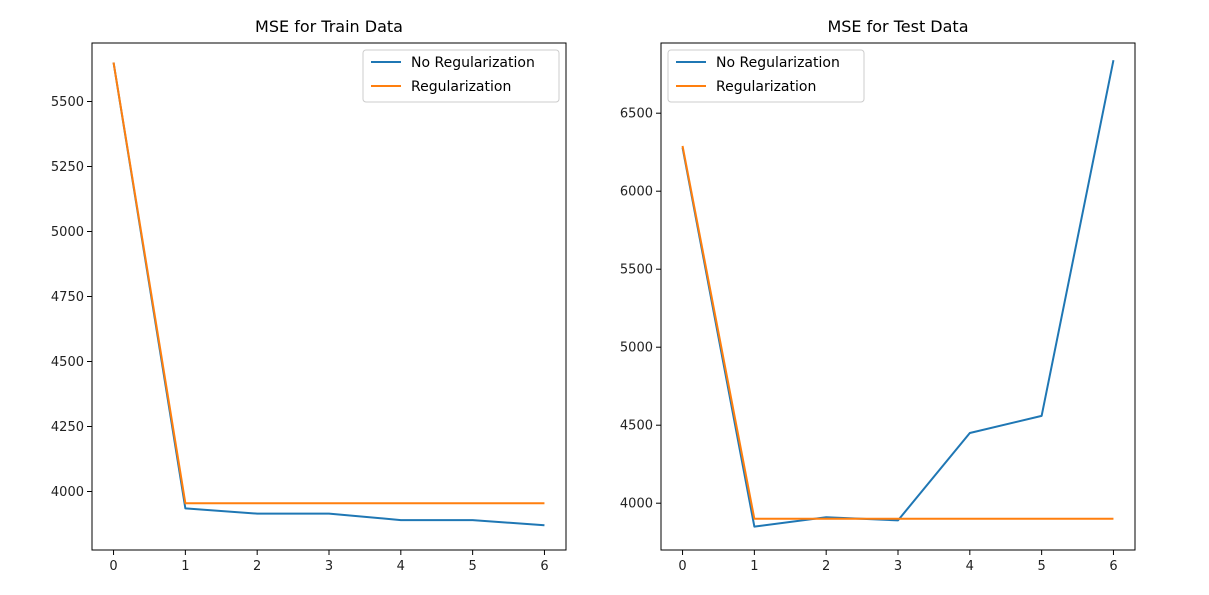 The height and width of the screenshot is (595, 1209). I want to click on train-chart-title: MSE for Train Data, so click(329, 26).